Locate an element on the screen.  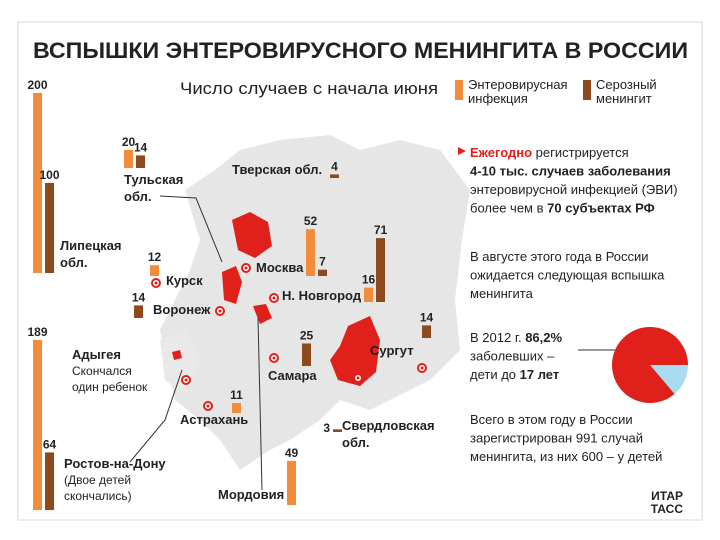
note-segment: заболевших – is located at coordinates (512, 356).